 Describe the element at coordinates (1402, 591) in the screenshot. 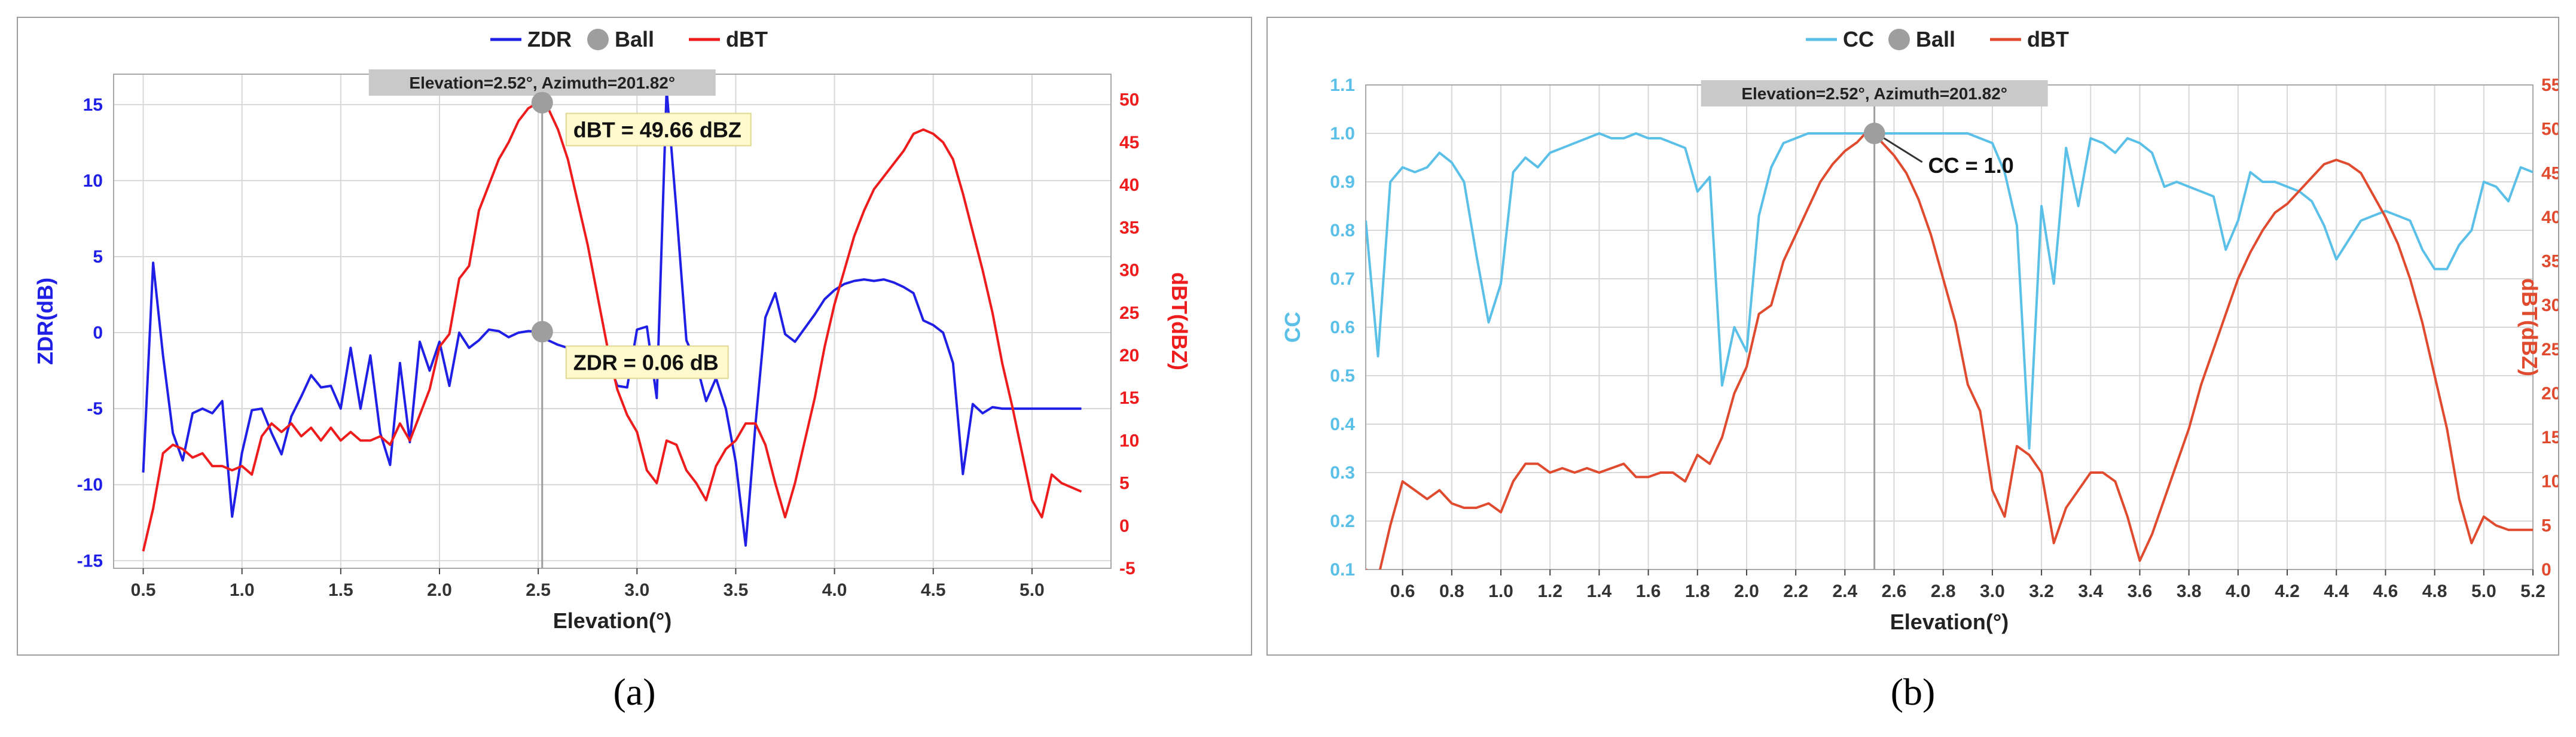

I see `x-tick-label: 0.6` at that location.